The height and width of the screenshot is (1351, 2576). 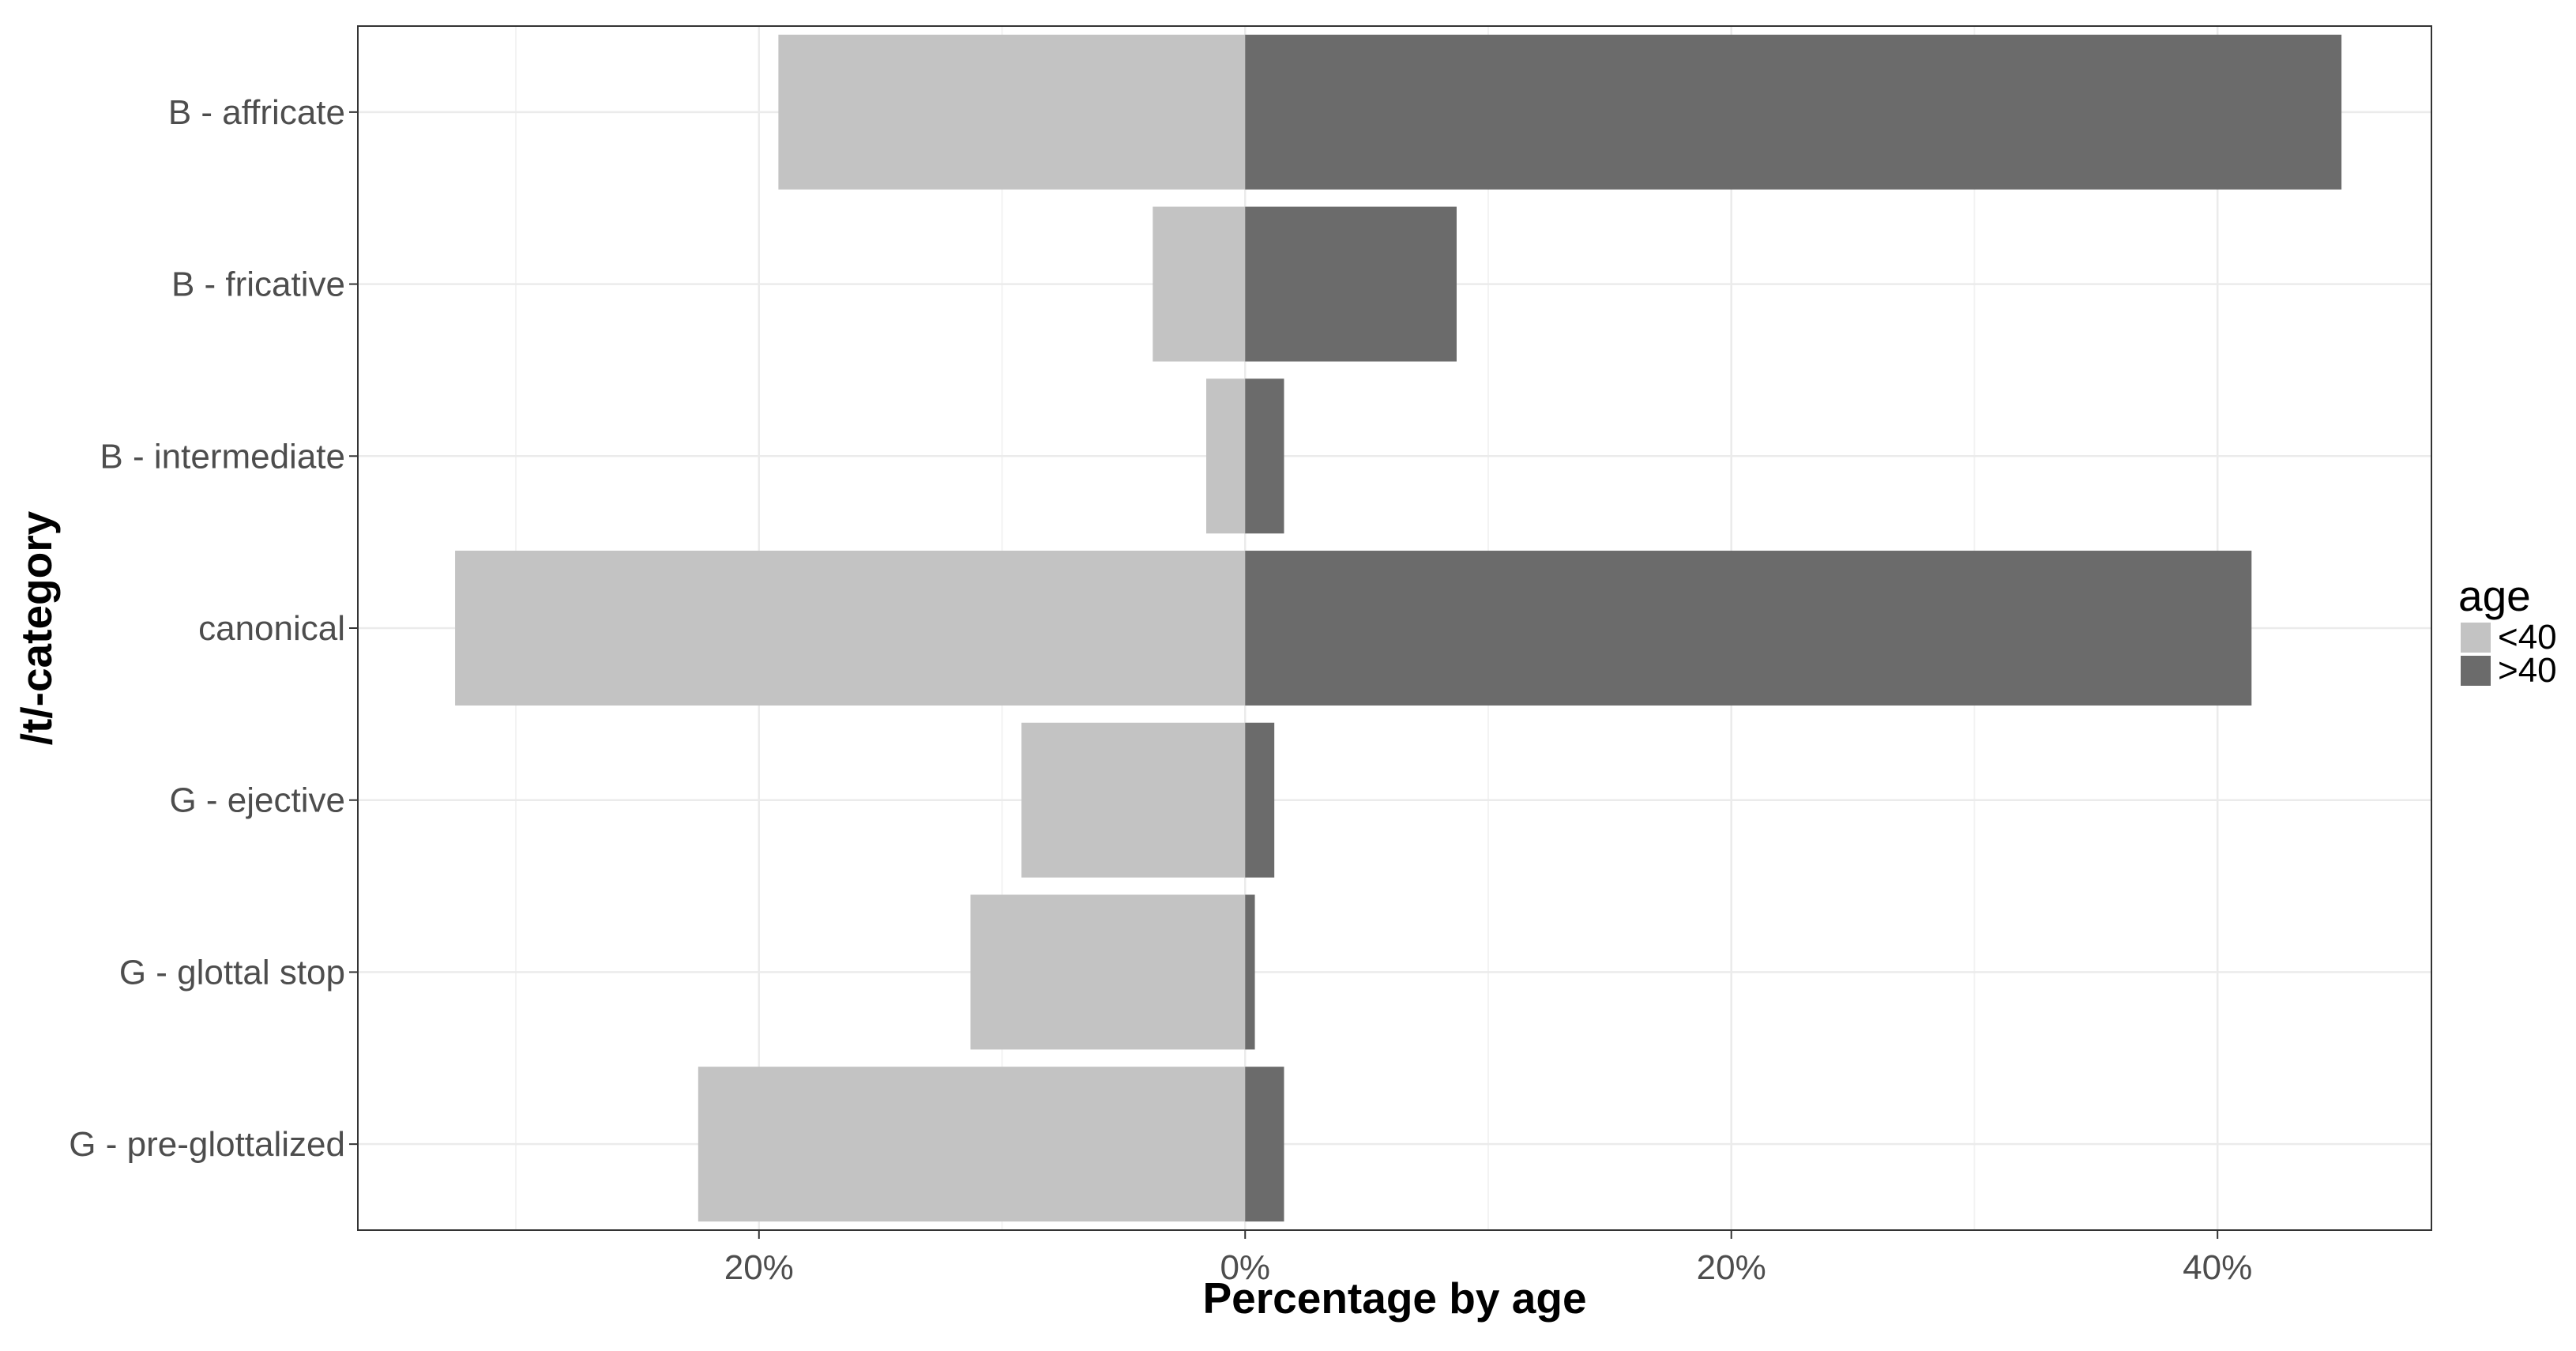 I want to click on y-tick-label: B - affricate, so click(x=256, y=113).